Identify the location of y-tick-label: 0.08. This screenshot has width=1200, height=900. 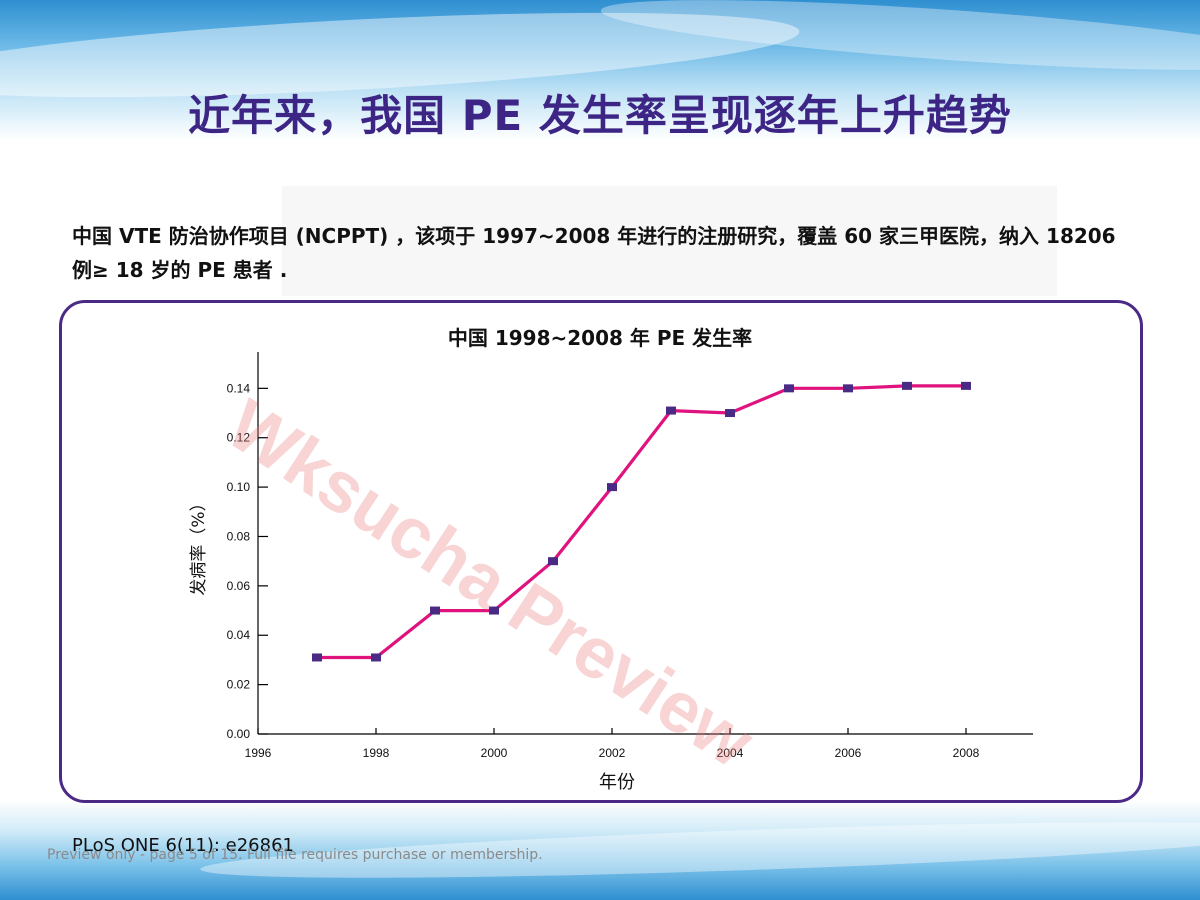
(239, 536).